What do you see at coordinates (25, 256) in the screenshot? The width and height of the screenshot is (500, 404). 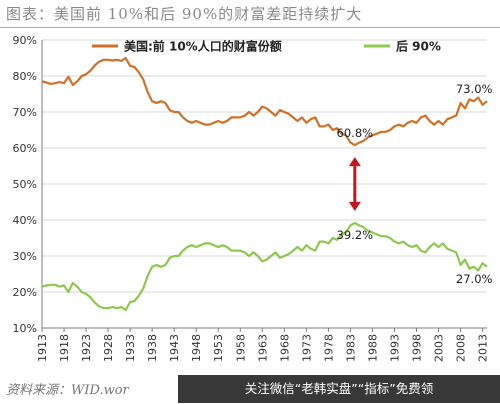 I see `y-tick-label: 30%` at bounding box center [25, 256].